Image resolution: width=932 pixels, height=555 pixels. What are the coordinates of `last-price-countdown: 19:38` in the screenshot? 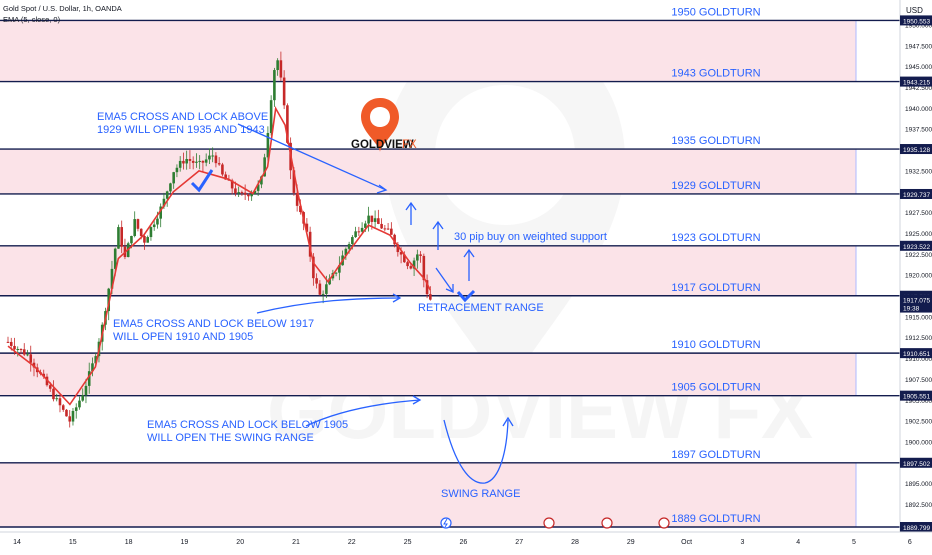 It's located at (911, 309).